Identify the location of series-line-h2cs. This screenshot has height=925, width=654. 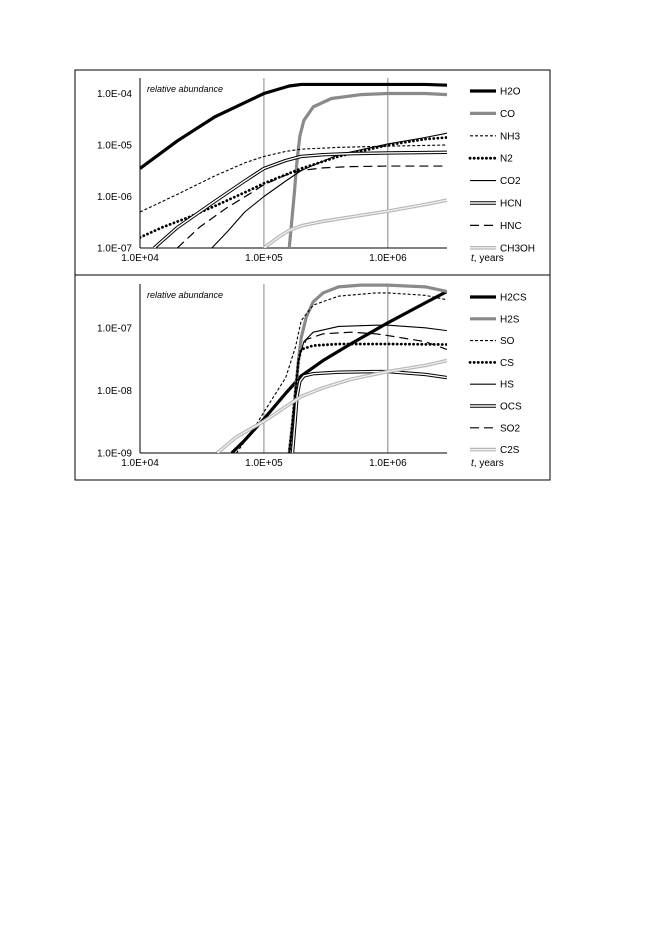
(338, 371).